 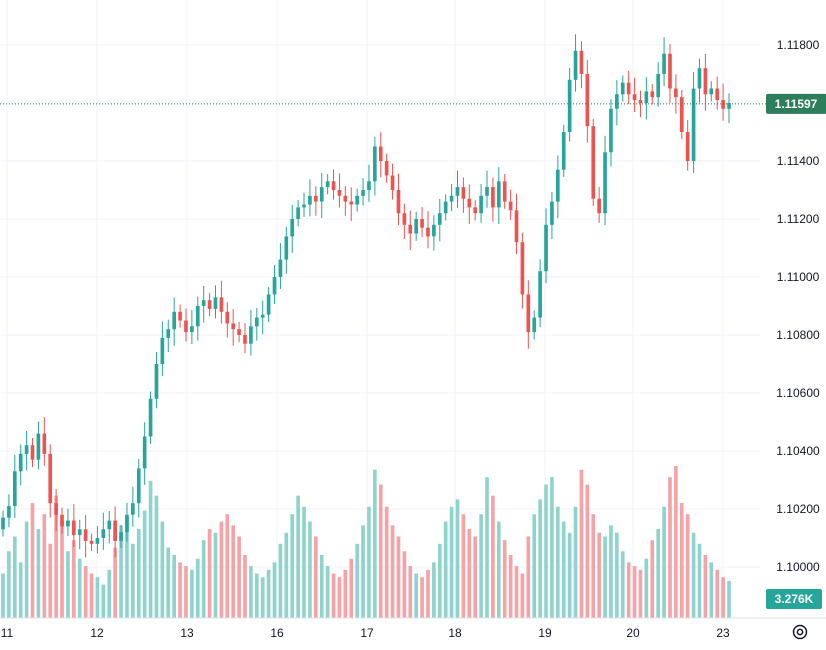 What do you see at coordinates (277, 633) in the screenshot?
I see `x-tick-label: 16` at bounding box center [277, 633].